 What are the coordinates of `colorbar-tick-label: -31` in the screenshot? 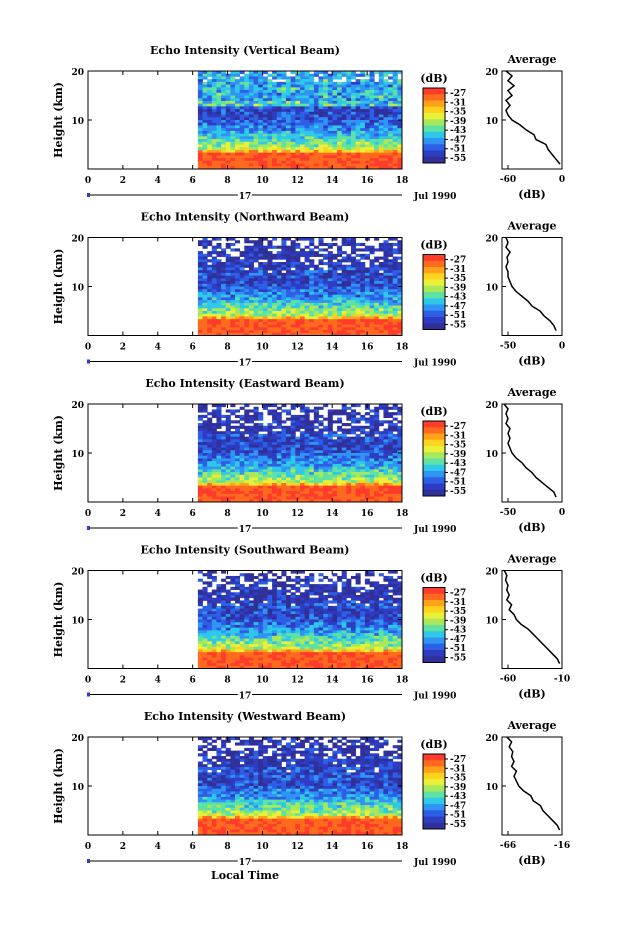 It's located at (458, 103).